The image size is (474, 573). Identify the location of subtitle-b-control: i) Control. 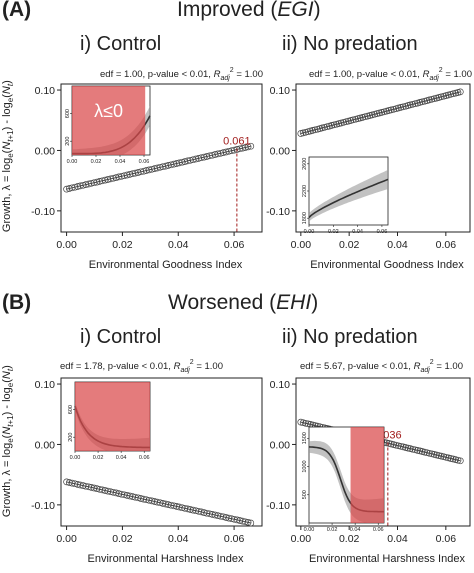
(121, 337).